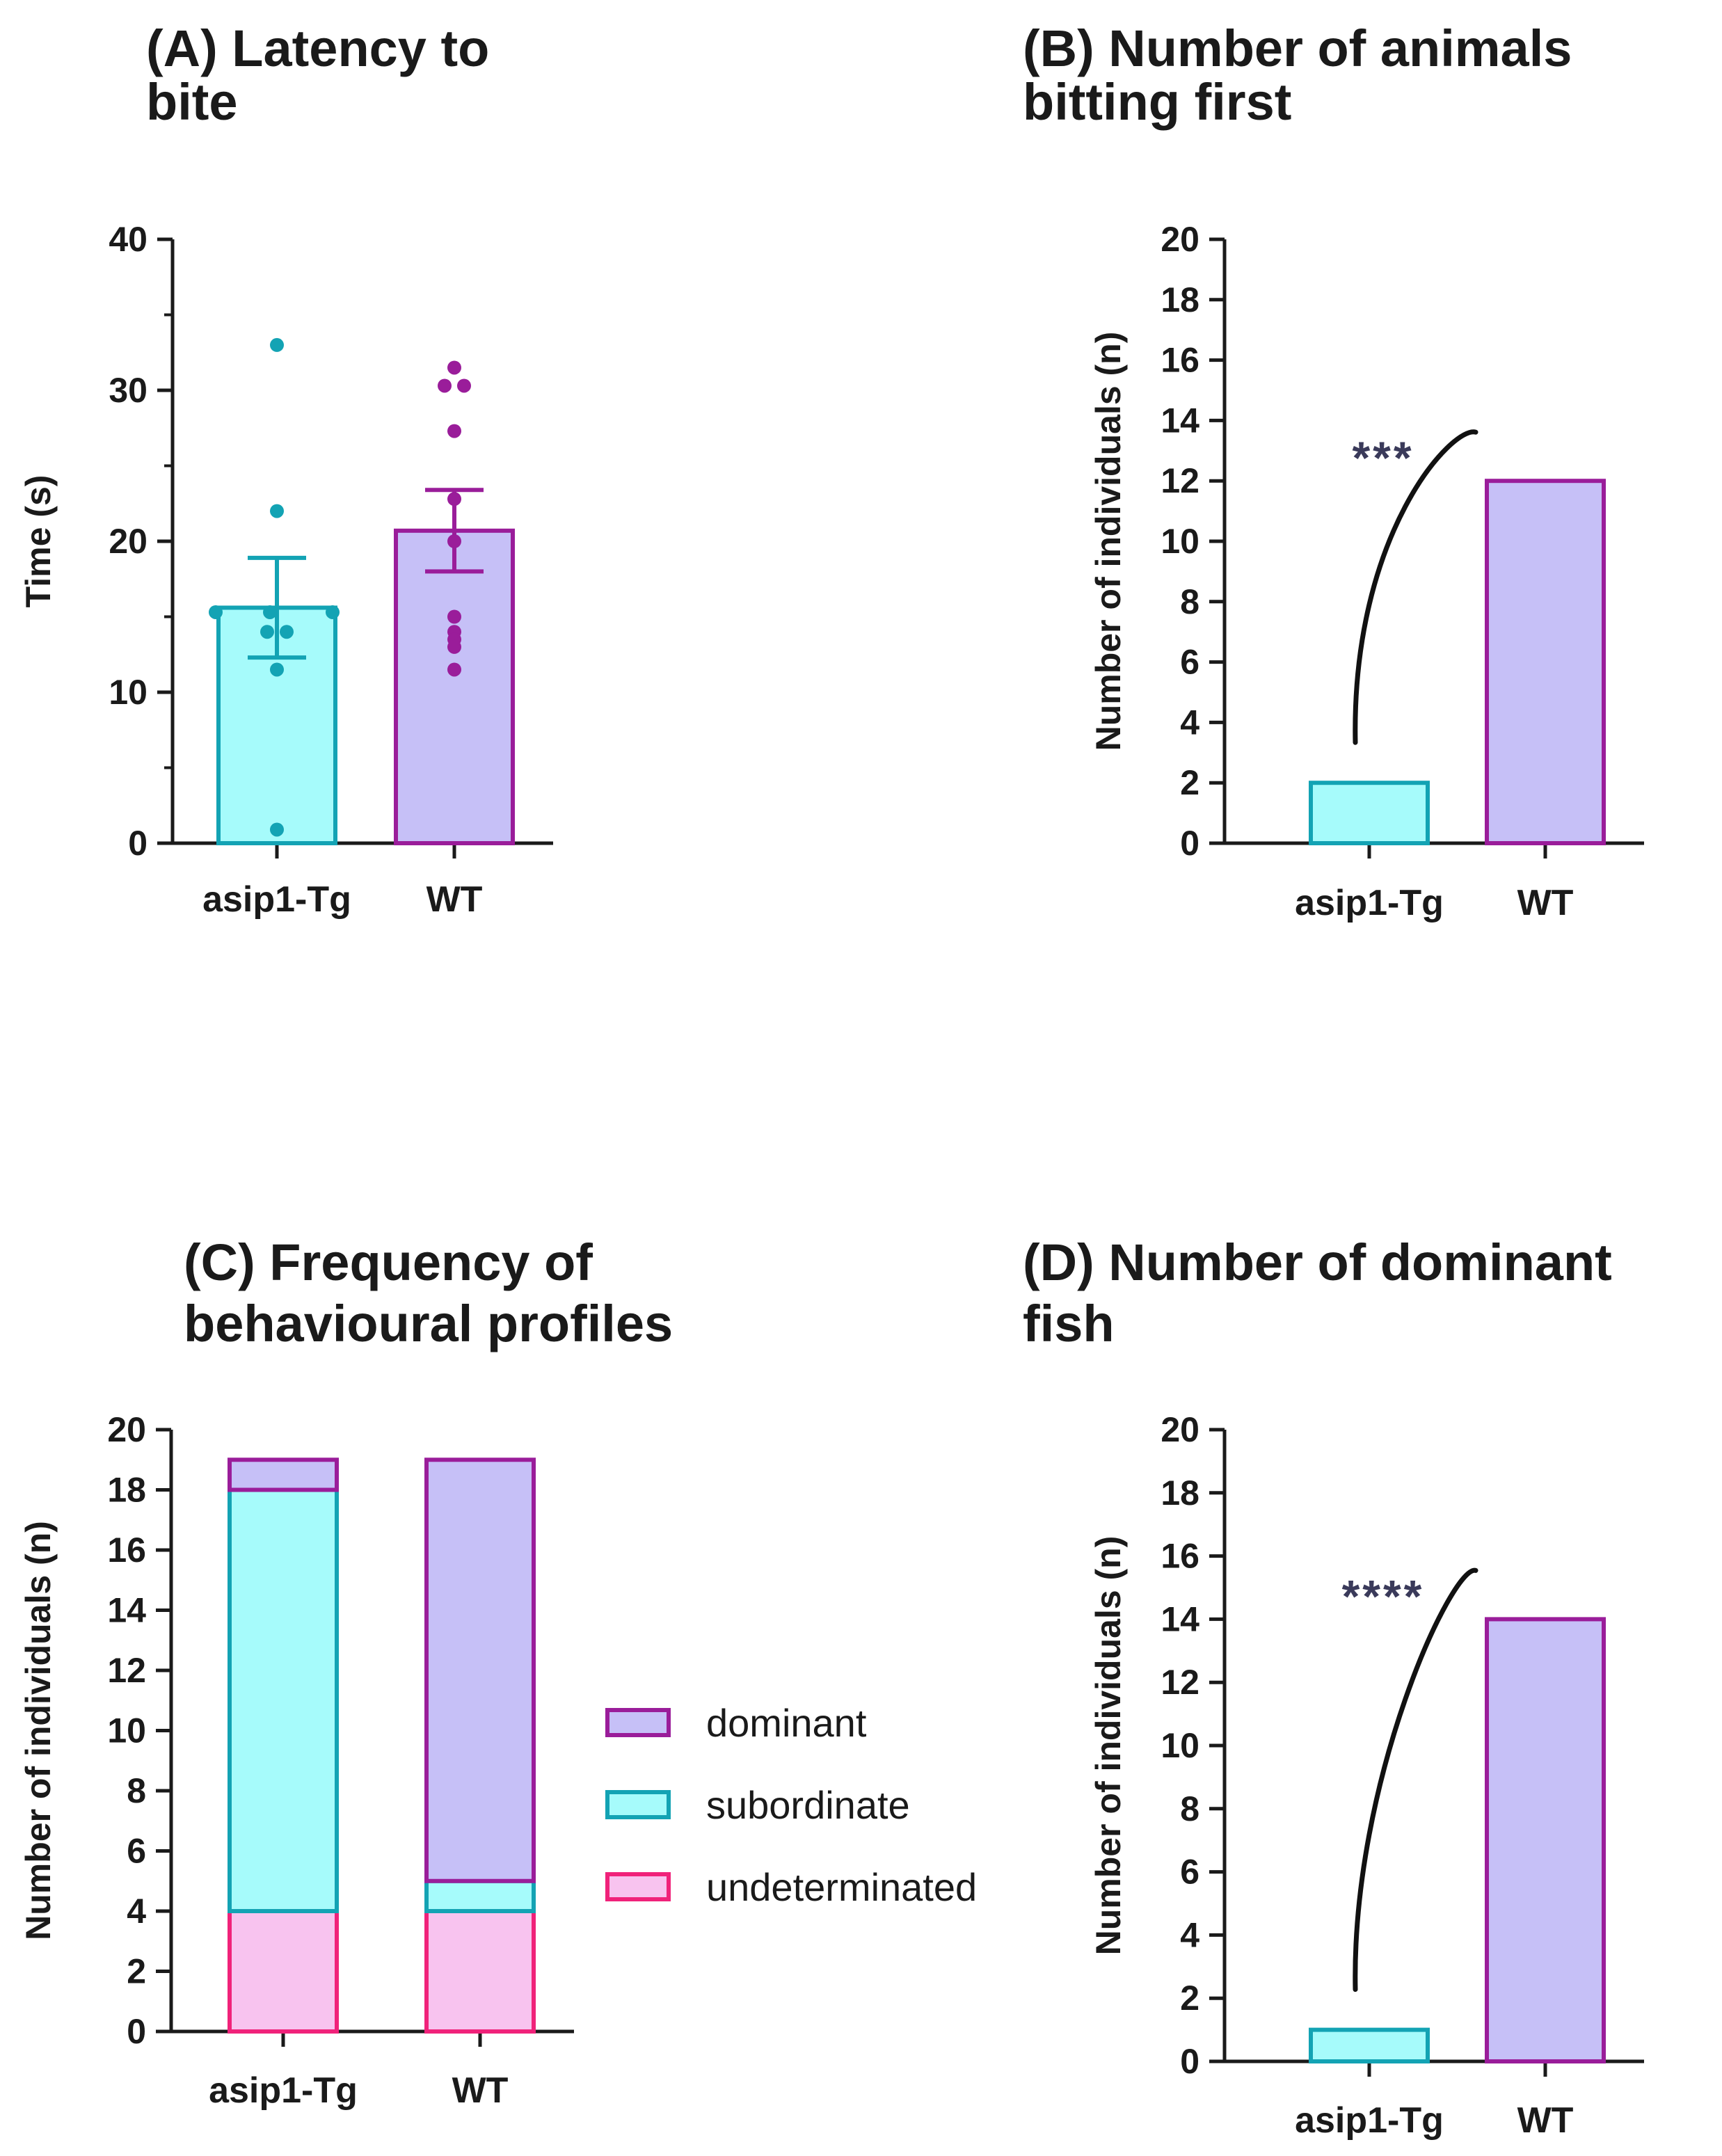 The height and width of the screenshot is (2156, 1722). I want to click on panel-A-y-tick-label: 40, so click(128, 239).